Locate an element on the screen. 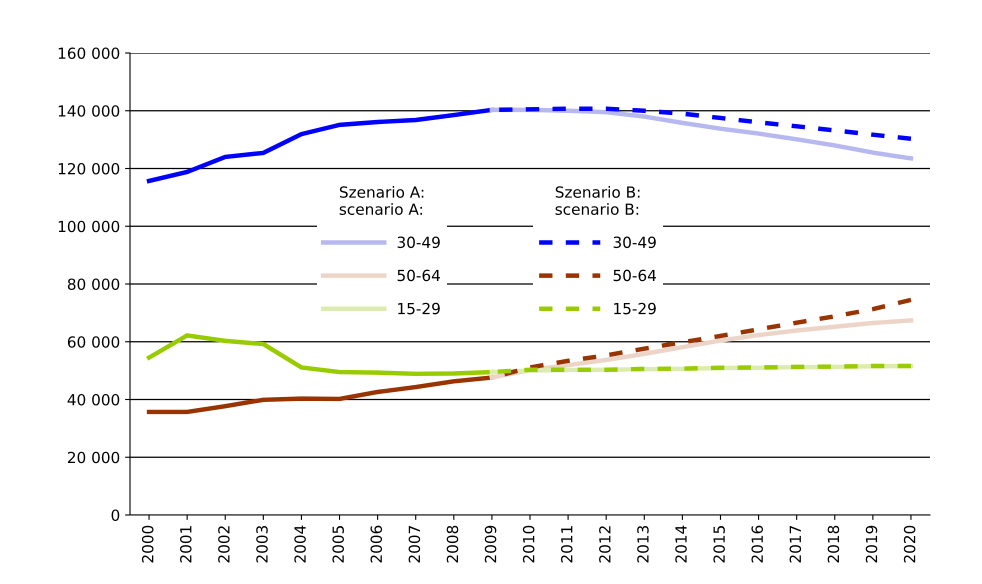 This screenshot has height=584, width=982. x-tick-label: 2003 is located at coordinates (262, 544).